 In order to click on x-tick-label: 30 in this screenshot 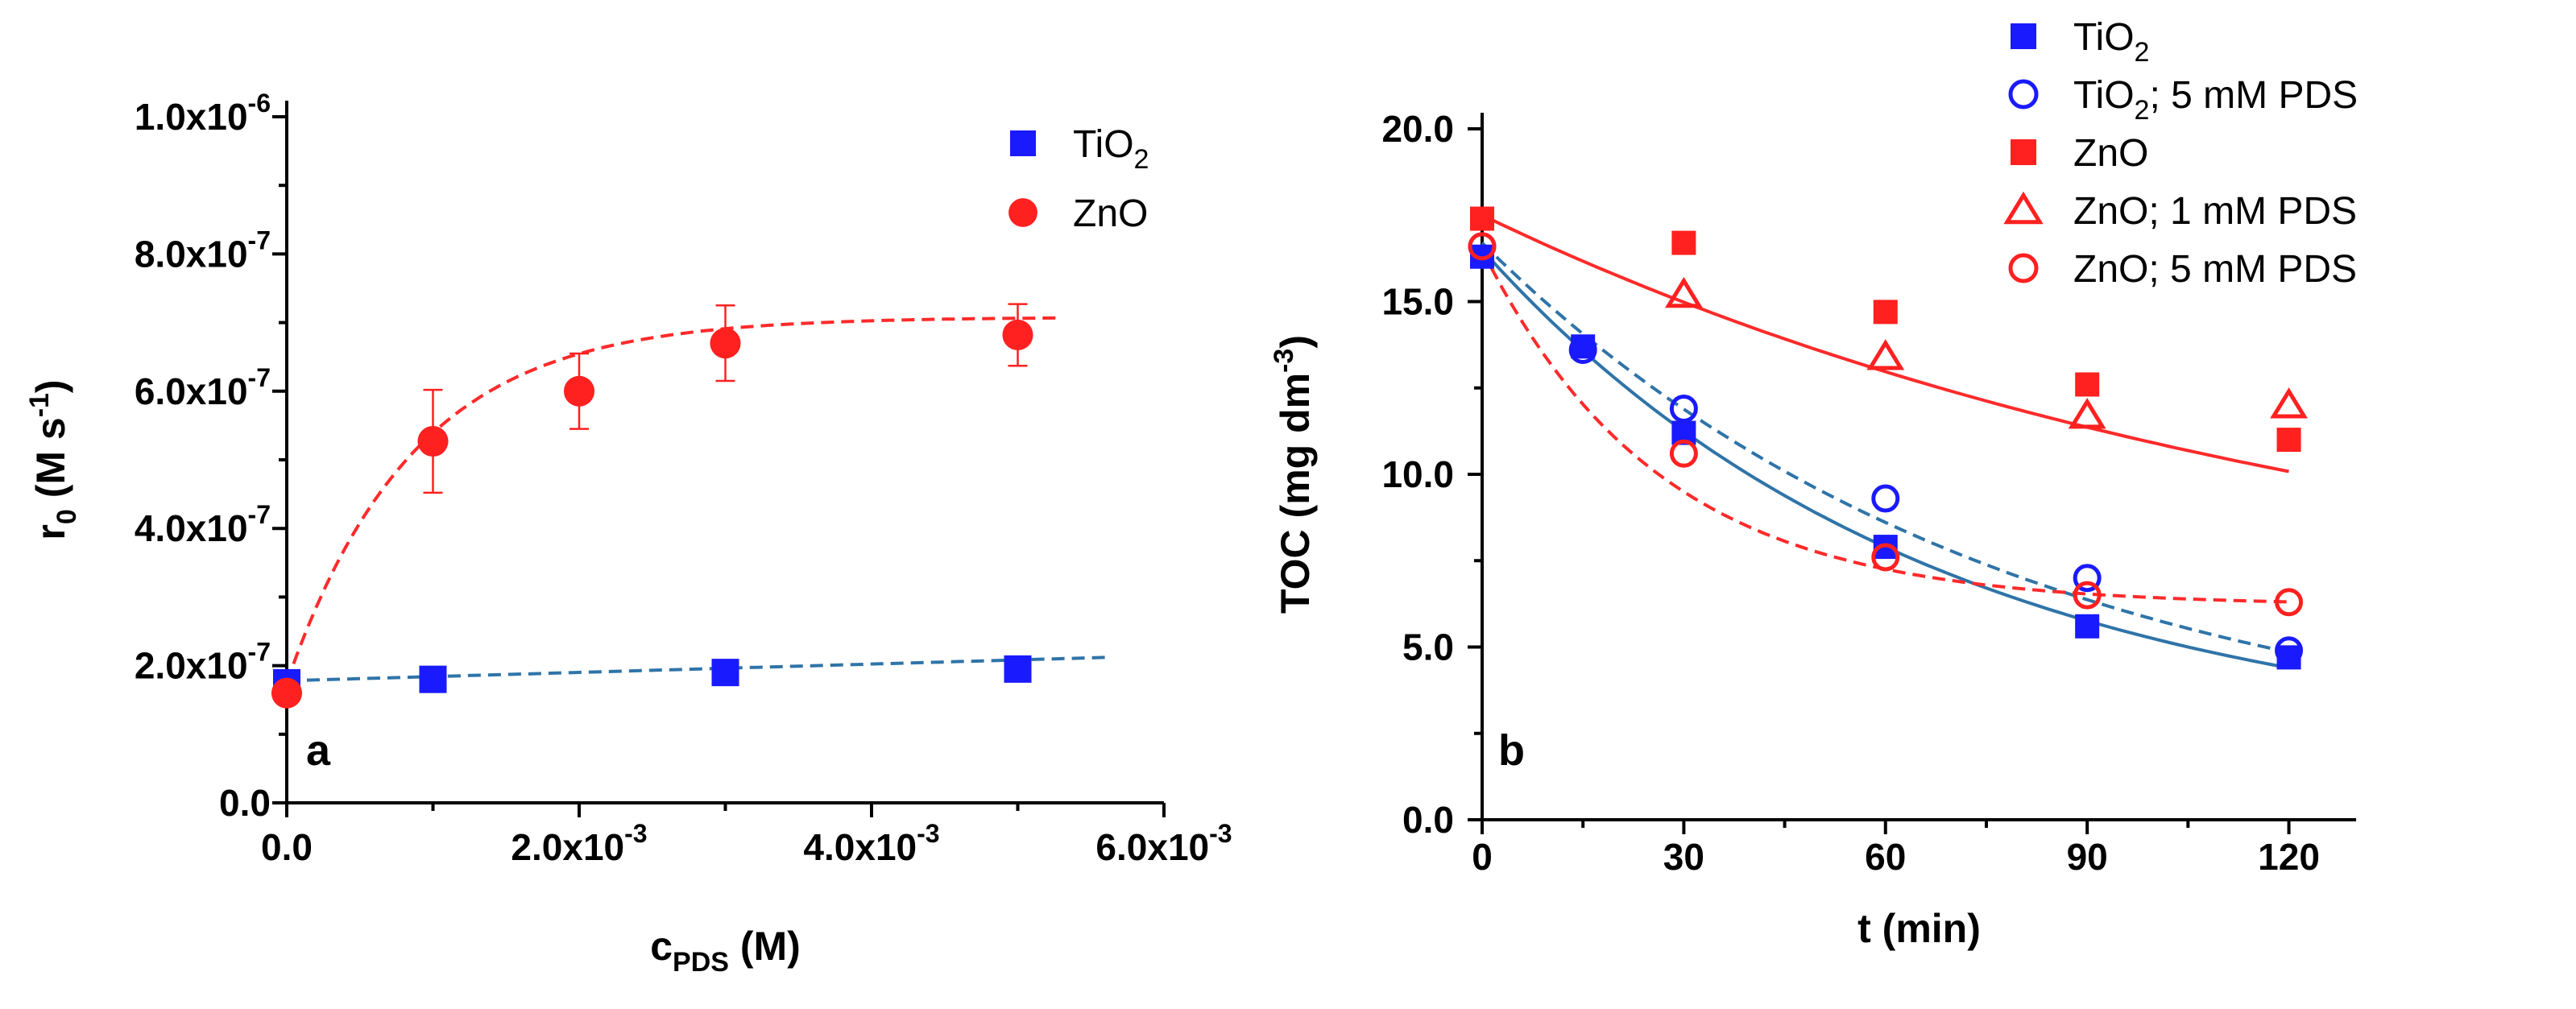, I will do `click(1683, 857)`.